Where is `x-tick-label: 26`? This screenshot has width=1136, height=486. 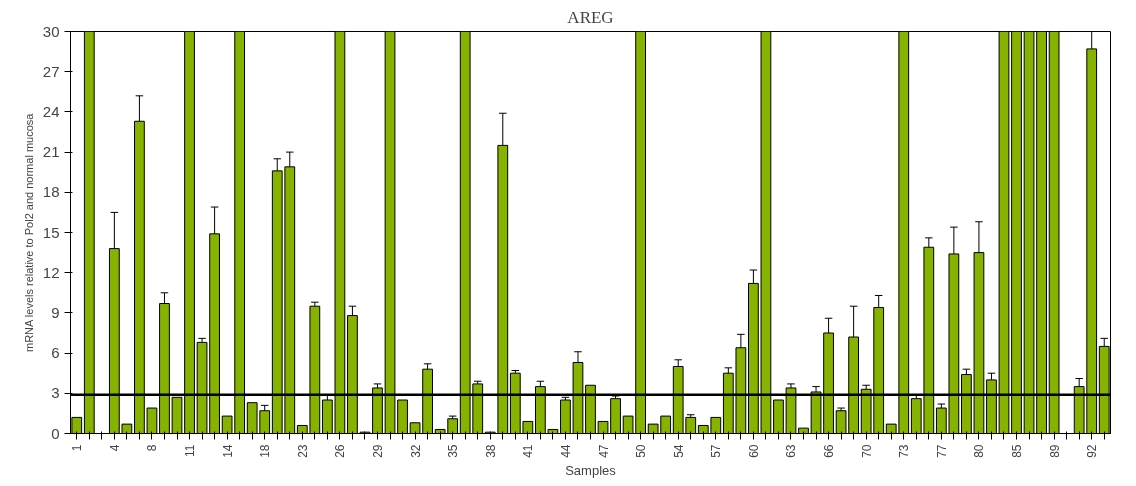 x-tick-label: 26 is located at coordinates (340, 451).